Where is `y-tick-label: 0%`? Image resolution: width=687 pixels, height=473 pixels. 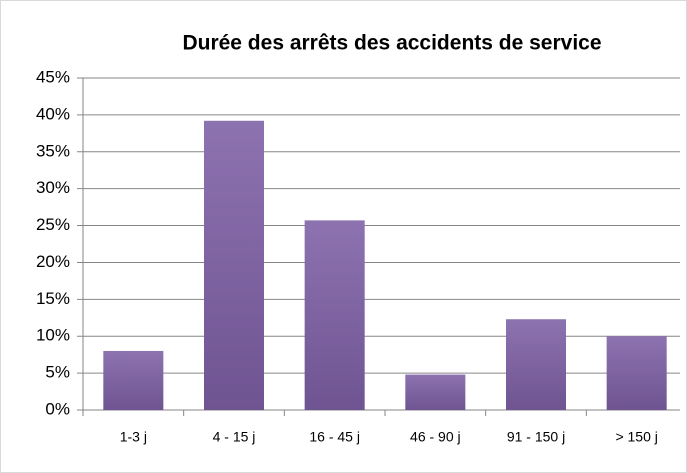 y-tick-label: 0% is located at coordinates (57, 408).